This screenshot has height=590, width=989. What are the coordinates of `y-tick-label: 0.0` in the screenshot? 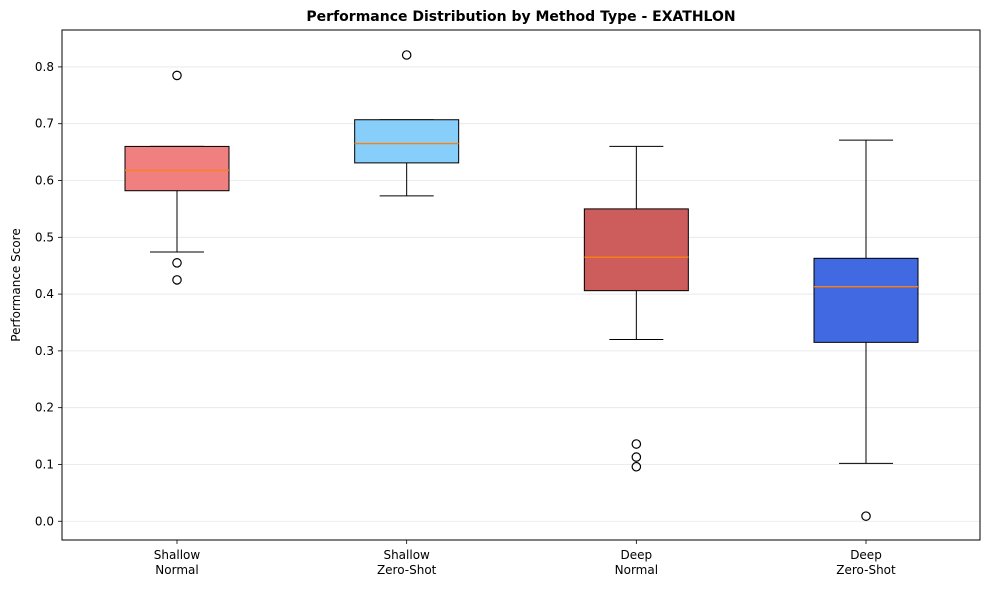 It's located at (44, 521).